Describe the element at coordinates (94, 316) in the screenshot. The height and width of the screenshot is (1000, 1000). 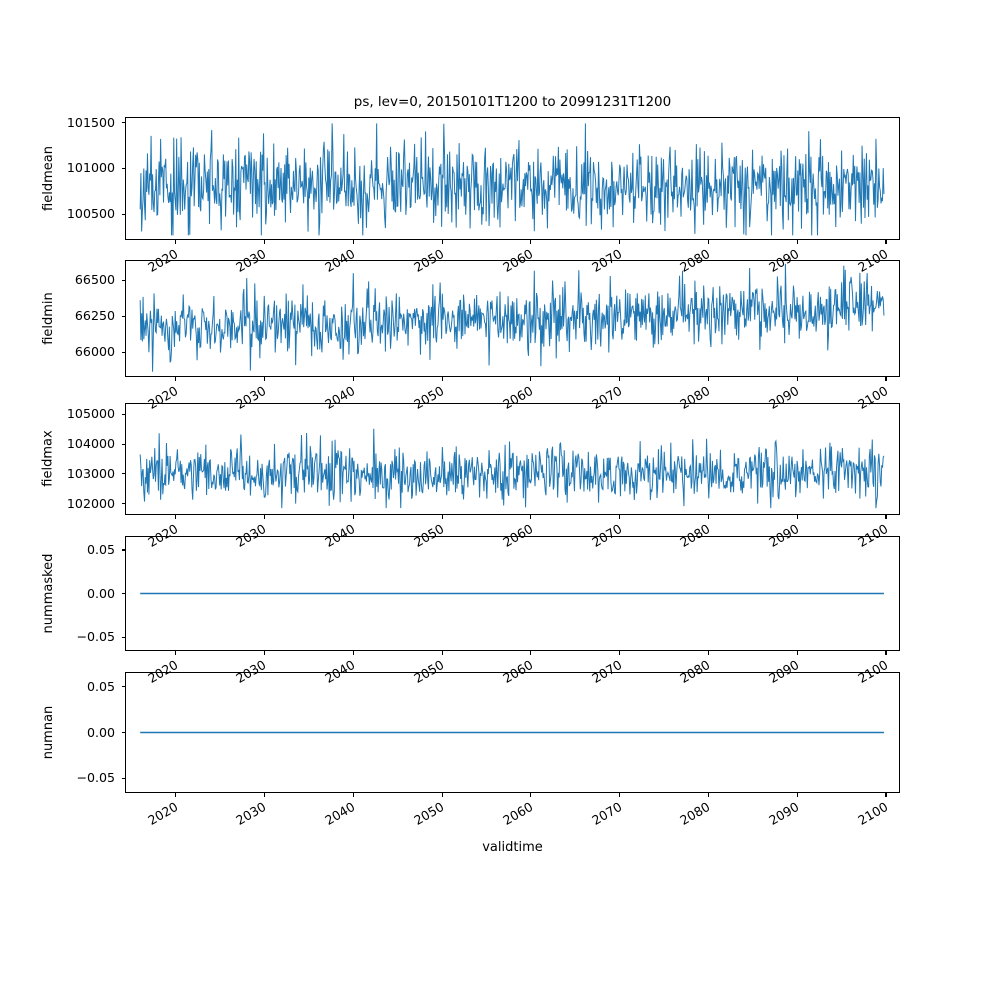
I see `y-tick-label: 66250` at that location.